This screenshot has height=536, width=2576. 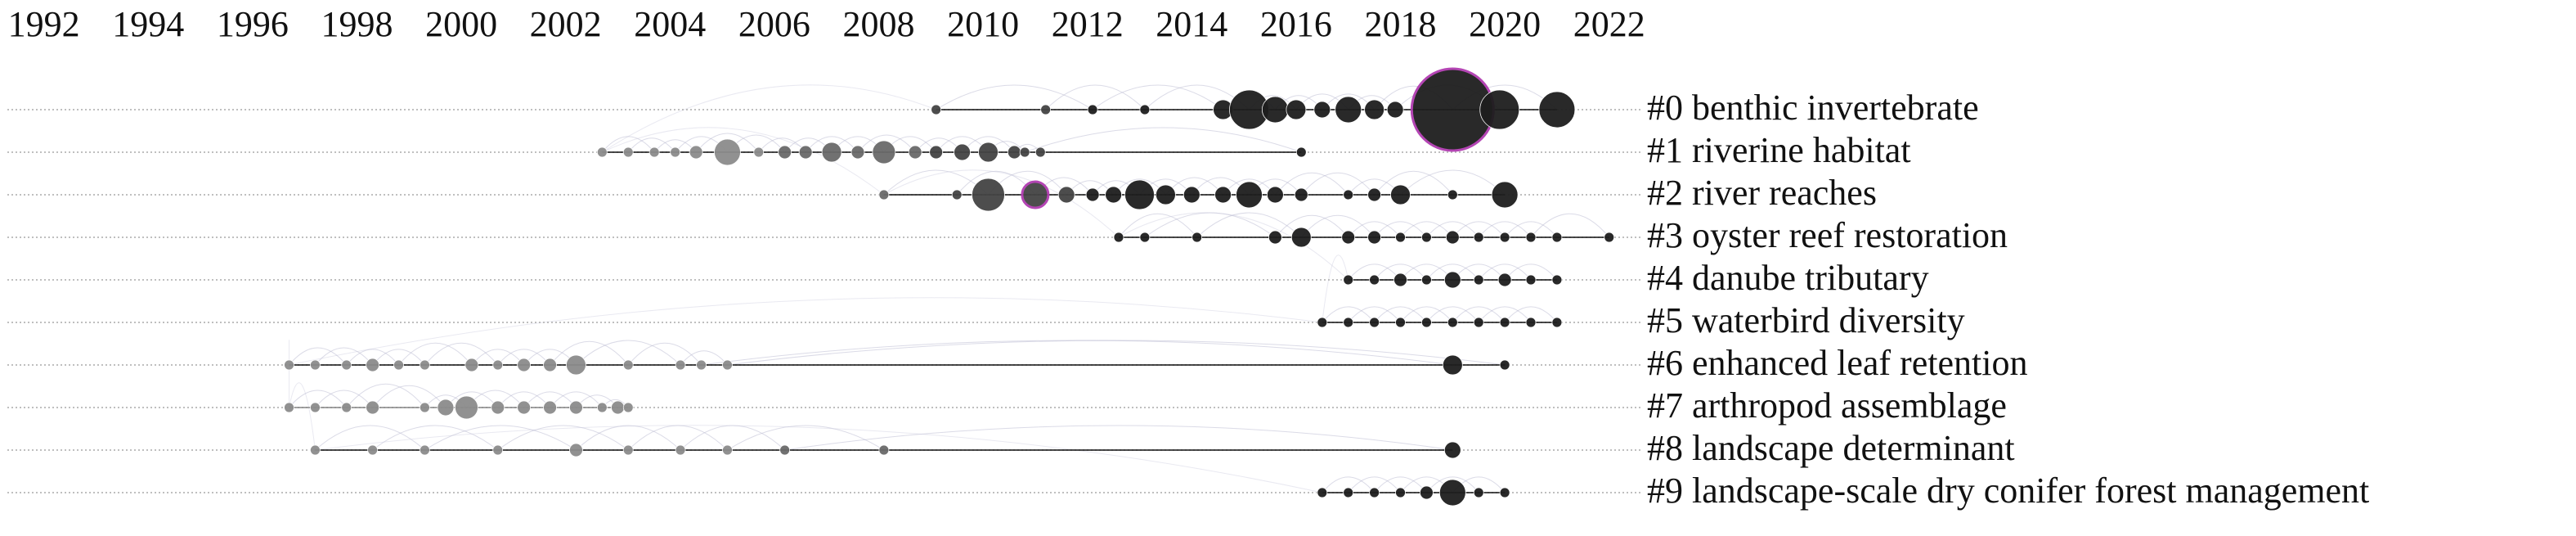 I want to click on year-label: 1992, so click(x=44, y=24).